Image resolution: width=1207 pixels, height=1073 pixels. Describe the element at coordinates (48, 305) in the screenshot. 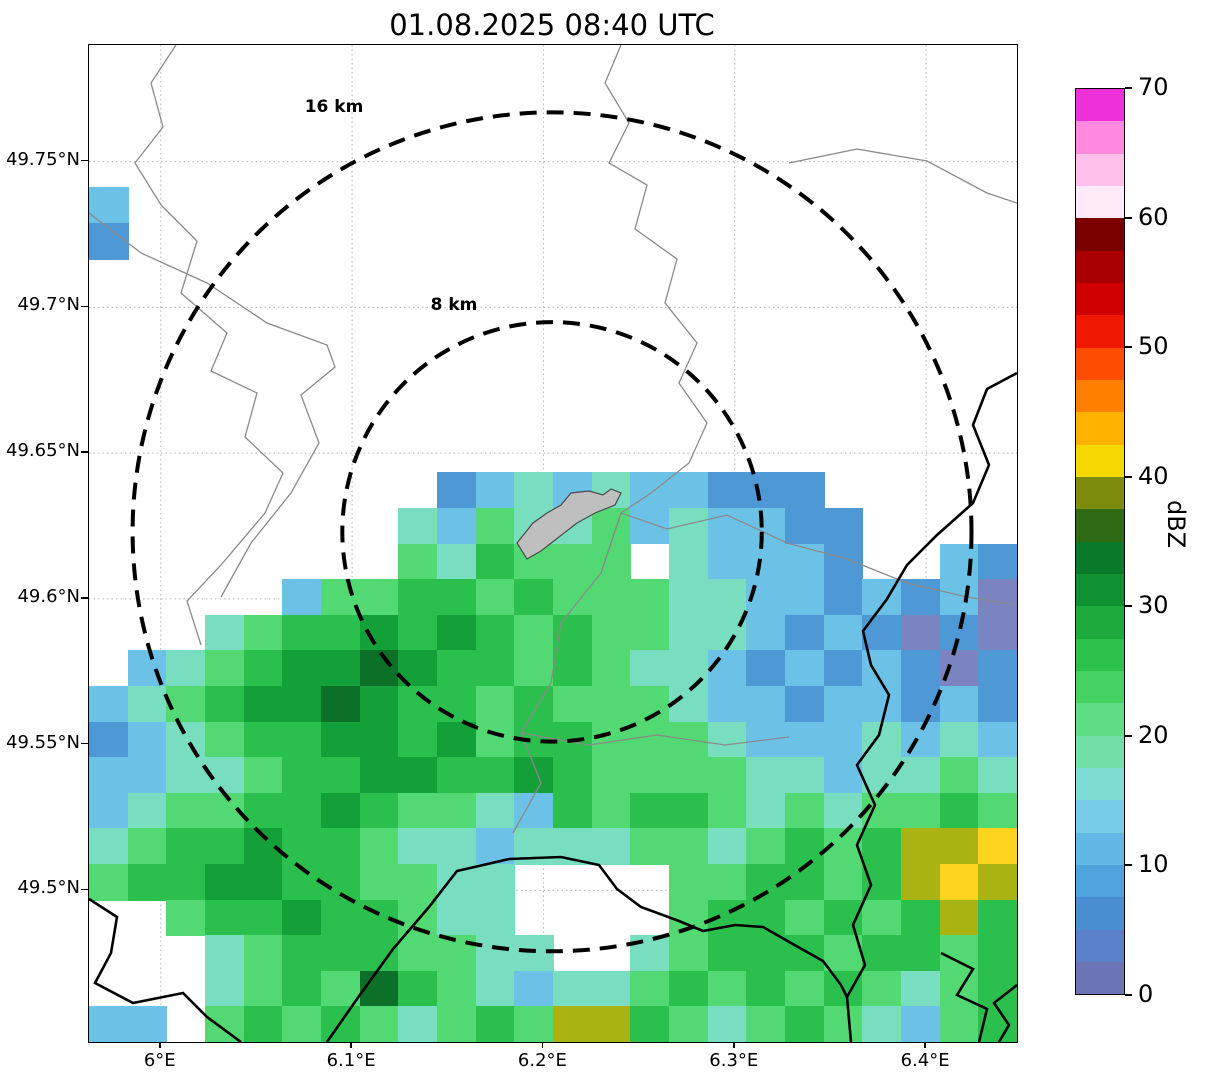

I see `y-tick-label: 49.7°N` at that location.